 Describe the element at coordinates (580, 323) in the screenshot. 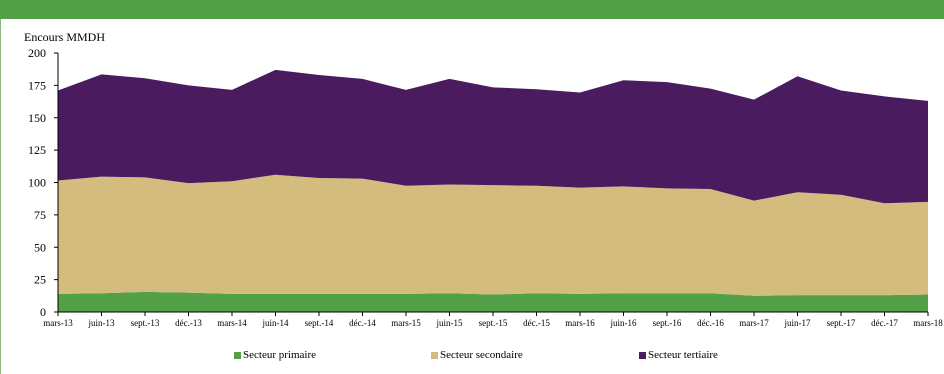

I see `x-tick-label: mars-16` at that location.